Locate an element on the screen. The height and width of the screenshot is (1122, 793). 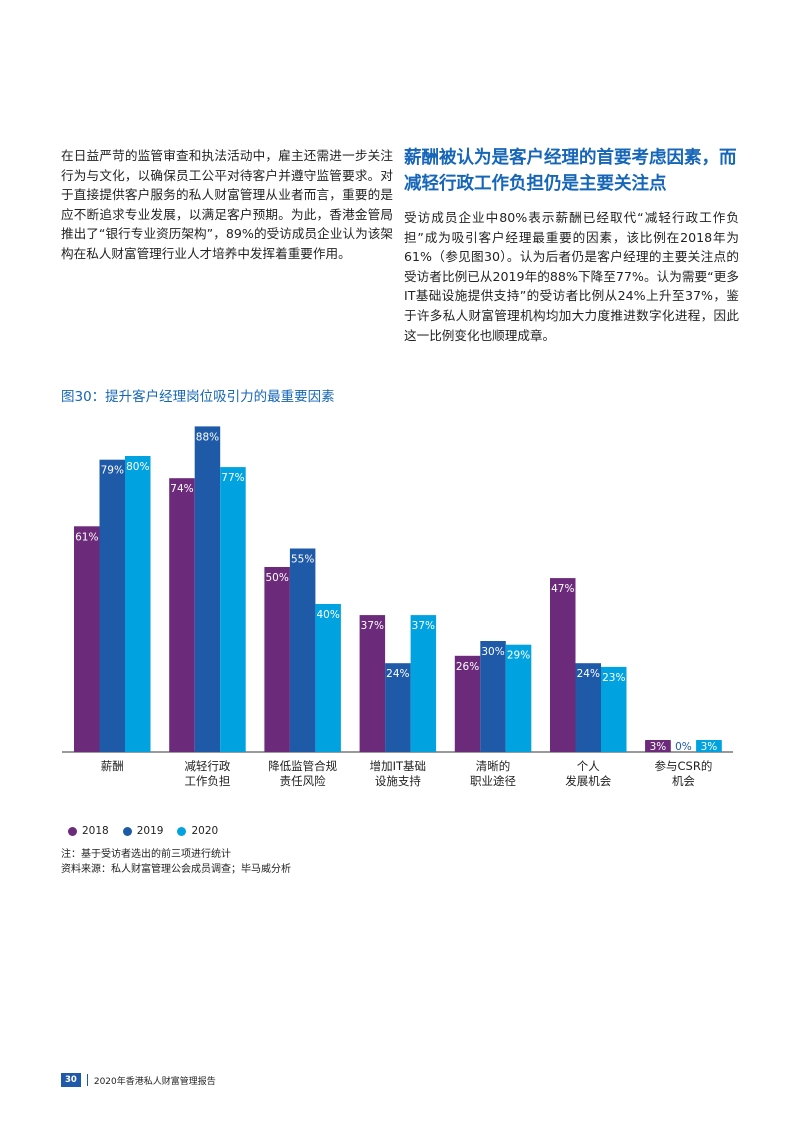
legend-item-2018: 2018 is located at coordinates (88, 831).